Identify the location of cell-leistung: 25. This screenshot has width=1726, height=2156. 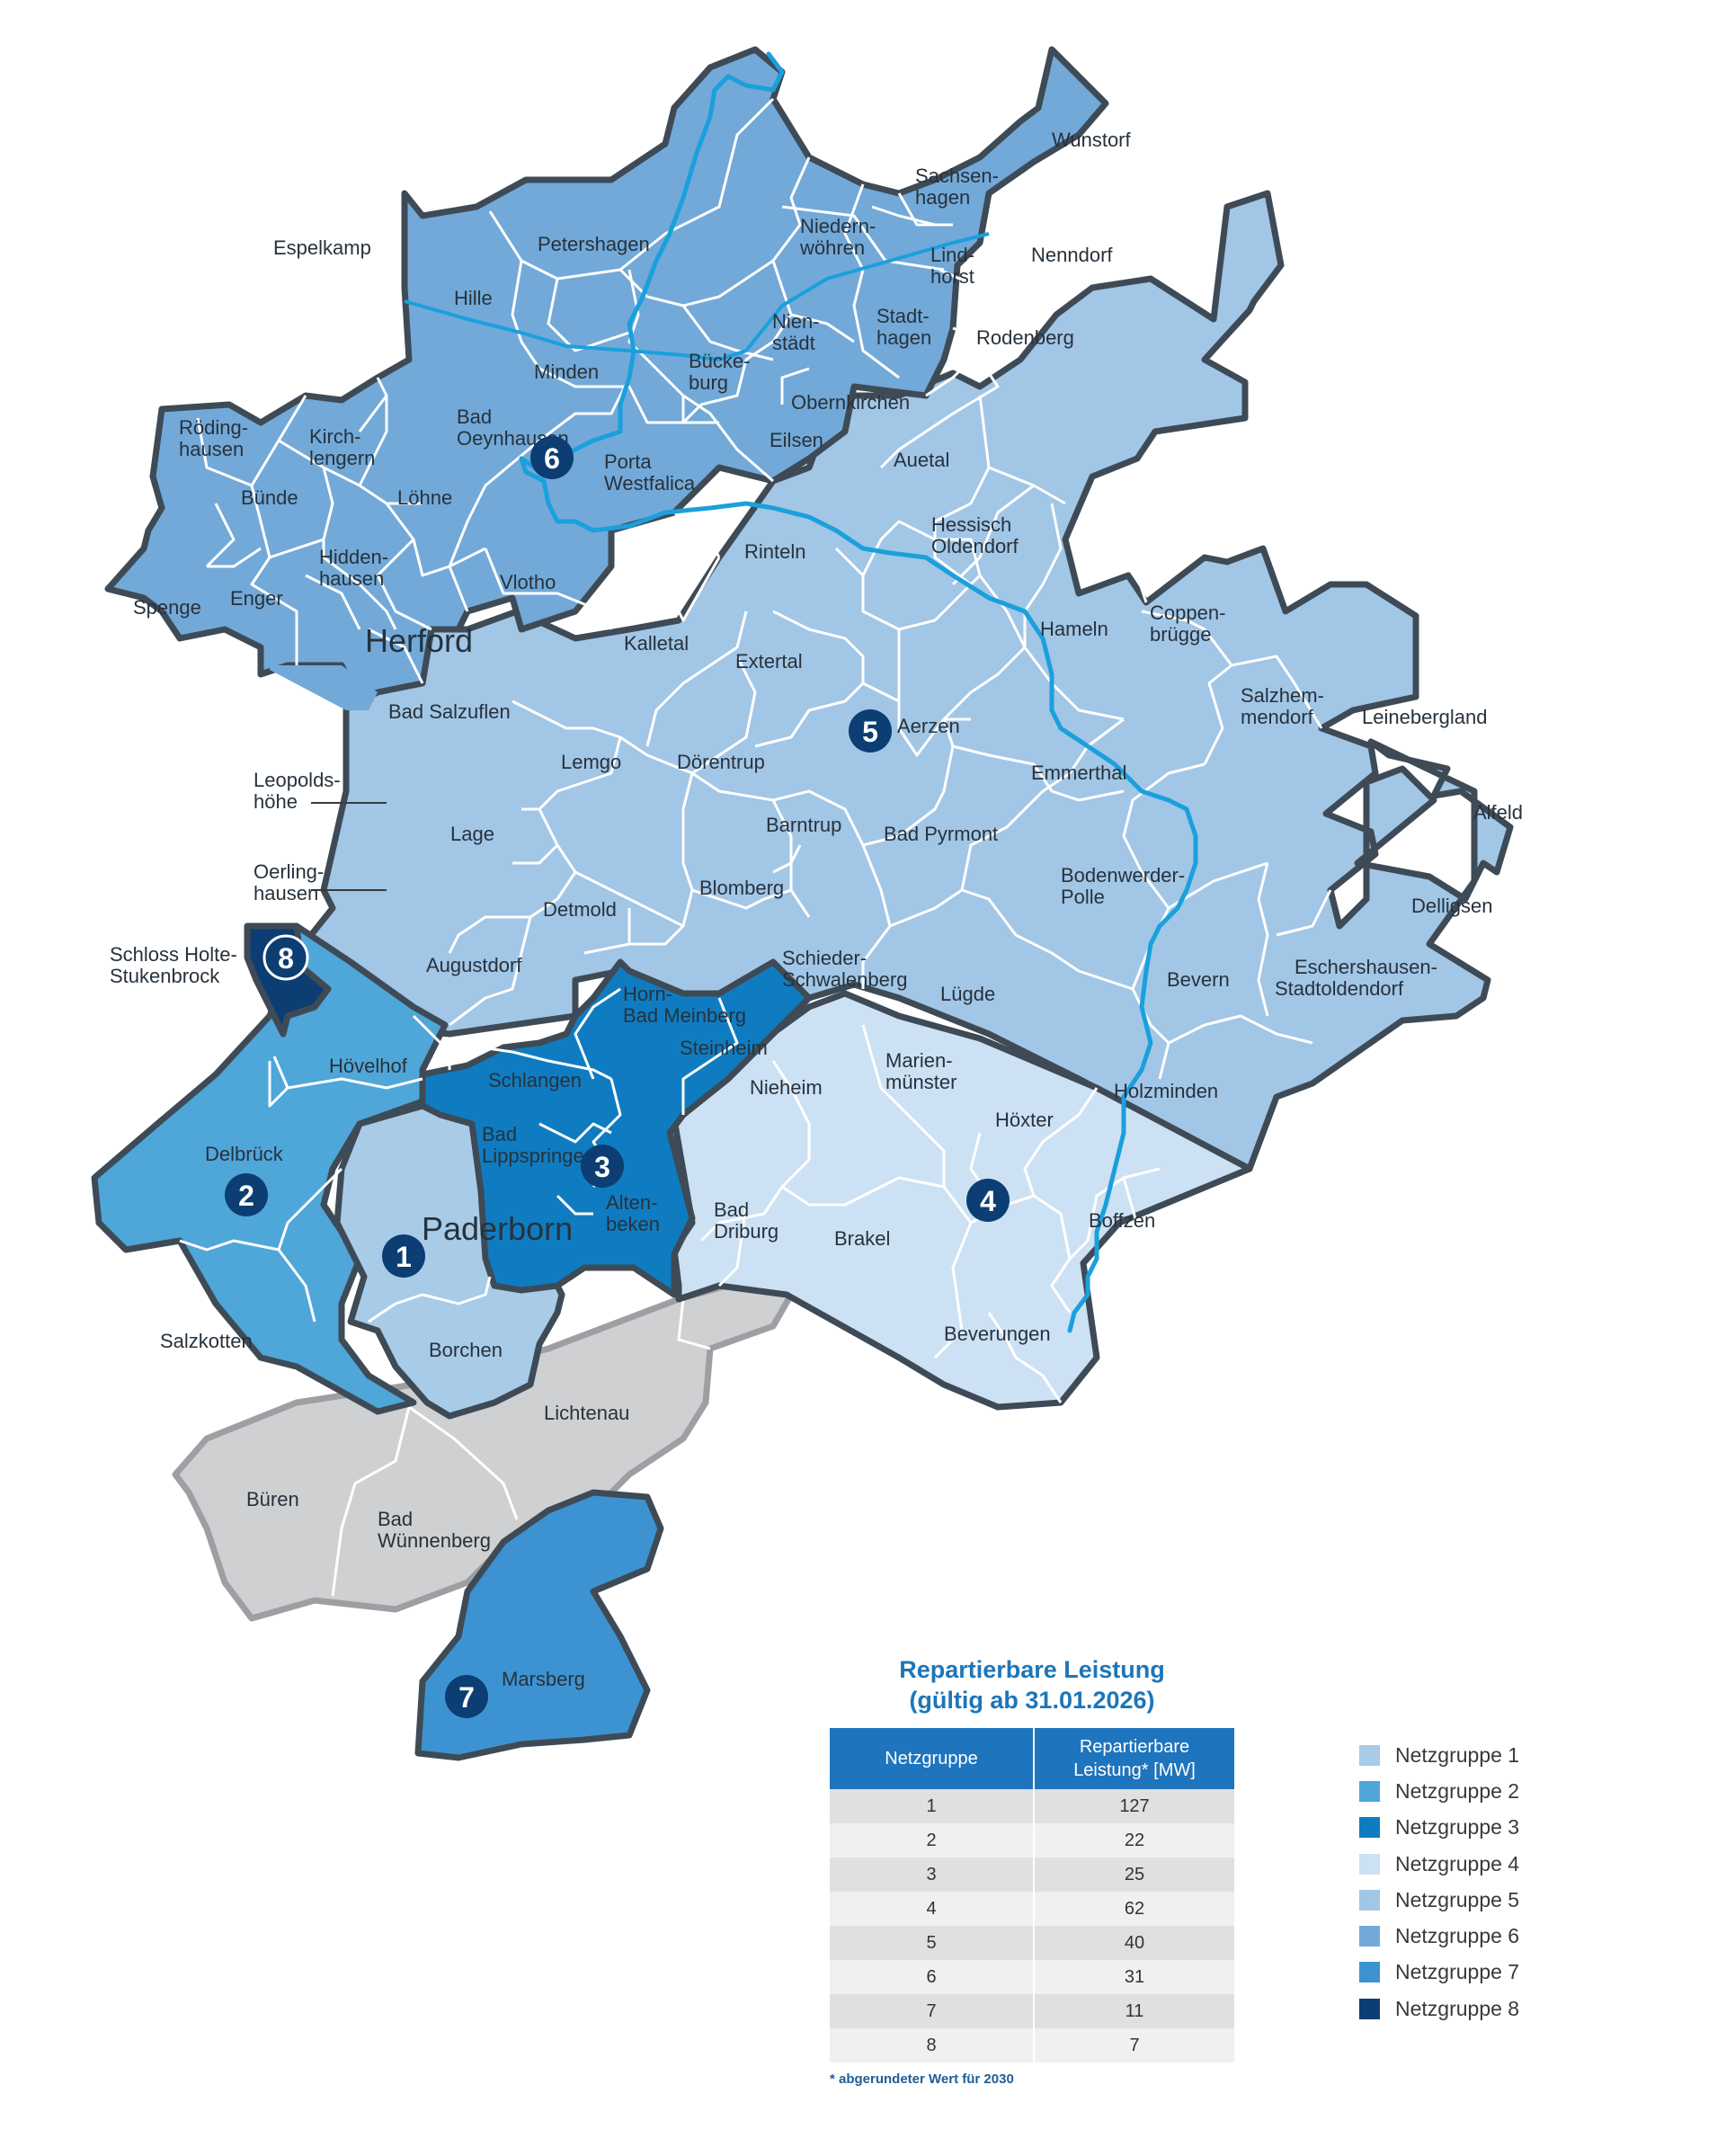
(1133, 1875).